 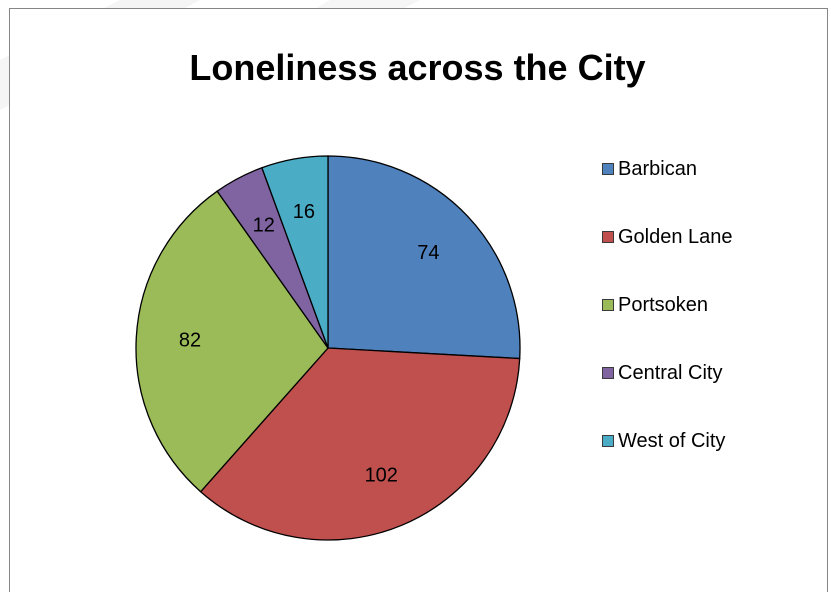 I want to click on pie-slice-golden-lane, so click(x=360, y=444).